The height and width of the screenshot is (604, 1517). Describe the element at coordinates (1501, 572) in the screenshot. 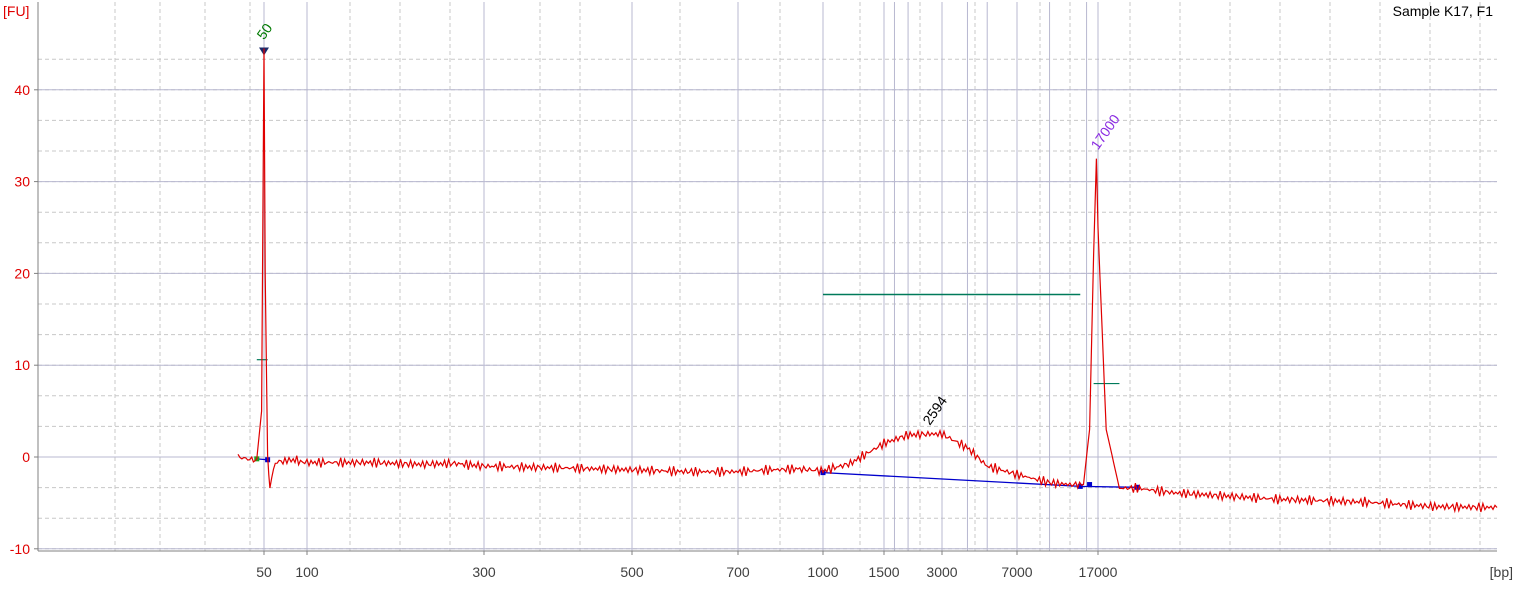

I see `x-axis-label: [bp]` at that location.